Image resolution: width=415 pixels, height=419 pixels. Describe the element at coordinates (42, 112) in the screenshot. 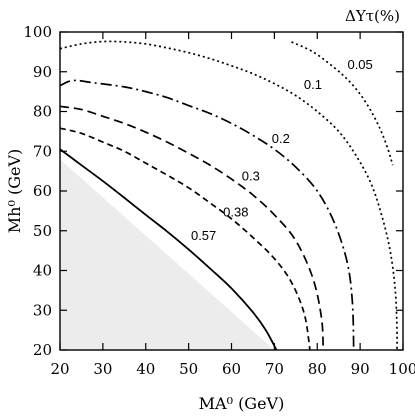

I see `y-tick-label: 80` at that location.